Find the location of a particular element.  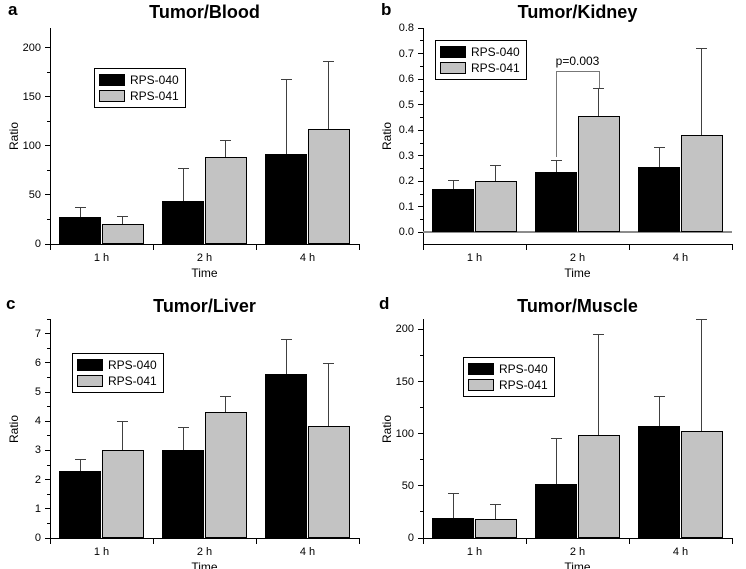

significance-bracket-top is located at coordinates (577, 72).